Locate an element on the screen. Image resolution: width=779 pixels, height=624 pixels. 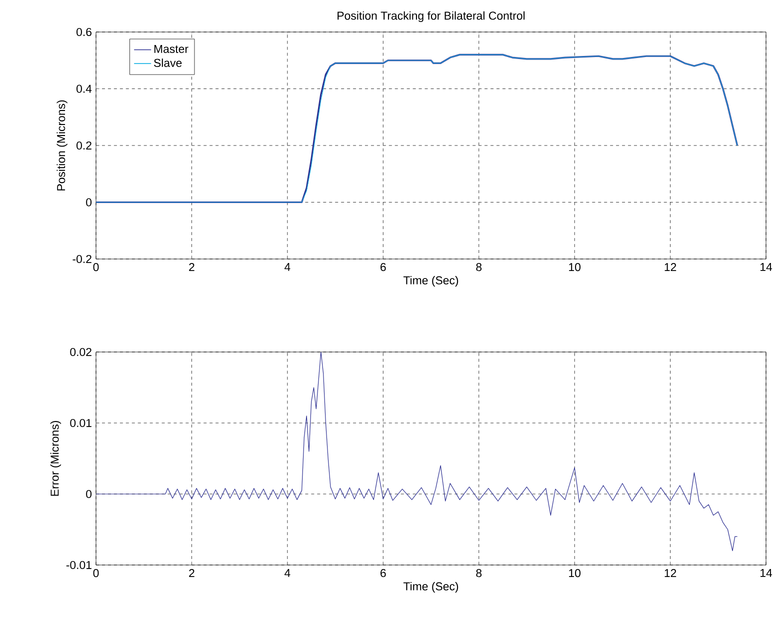
legend-label: Slave is located at coordinates (168, 62).